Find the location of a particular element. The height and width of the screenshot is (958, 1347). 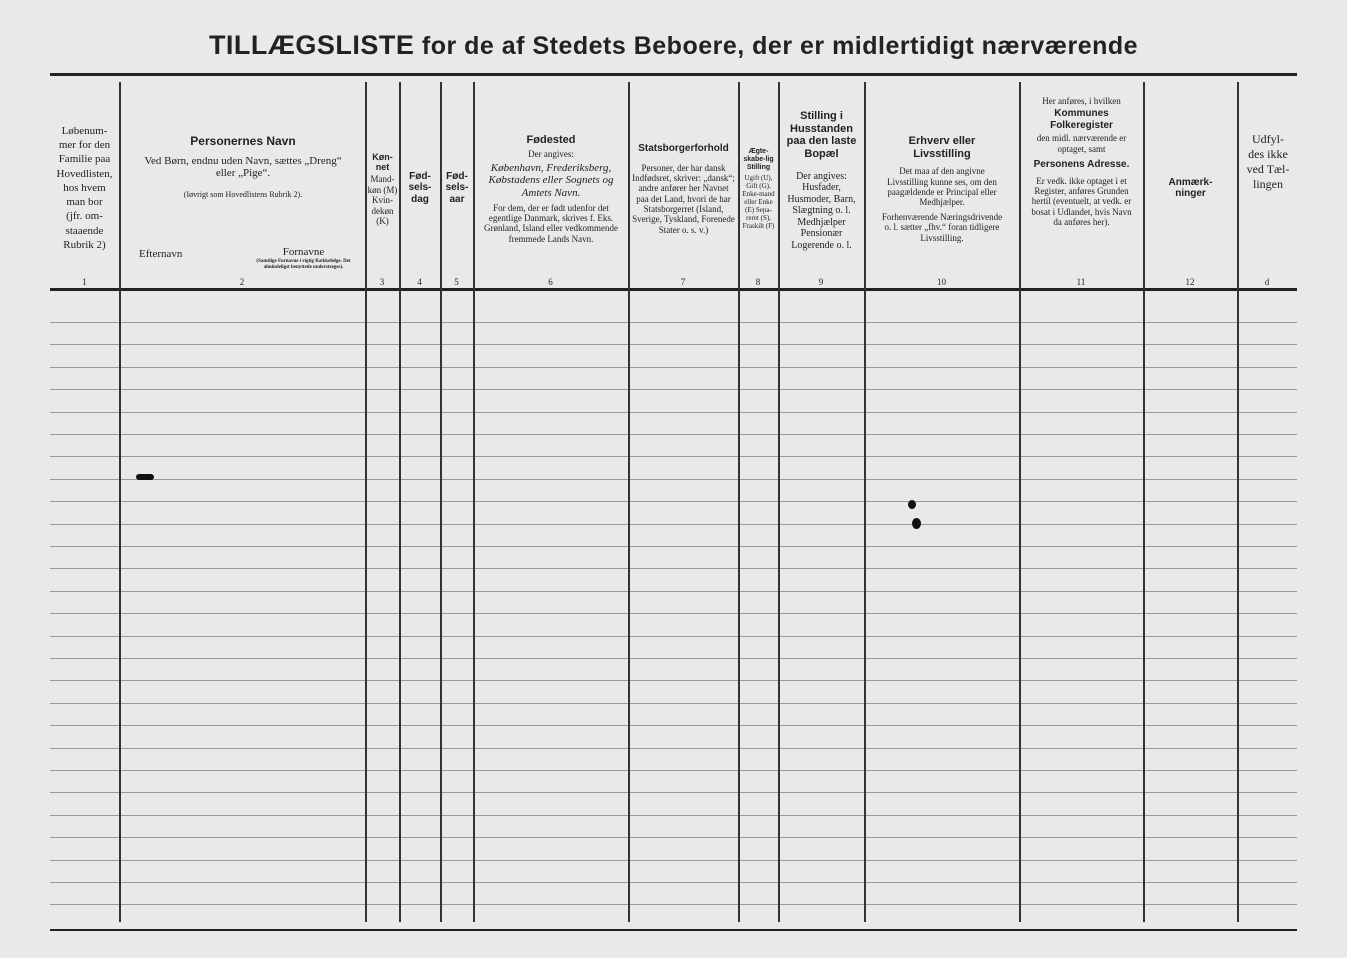

col-3-text: Mand-køn (M) Kvin-dekøn (K) is located at coordinates (382, 200).